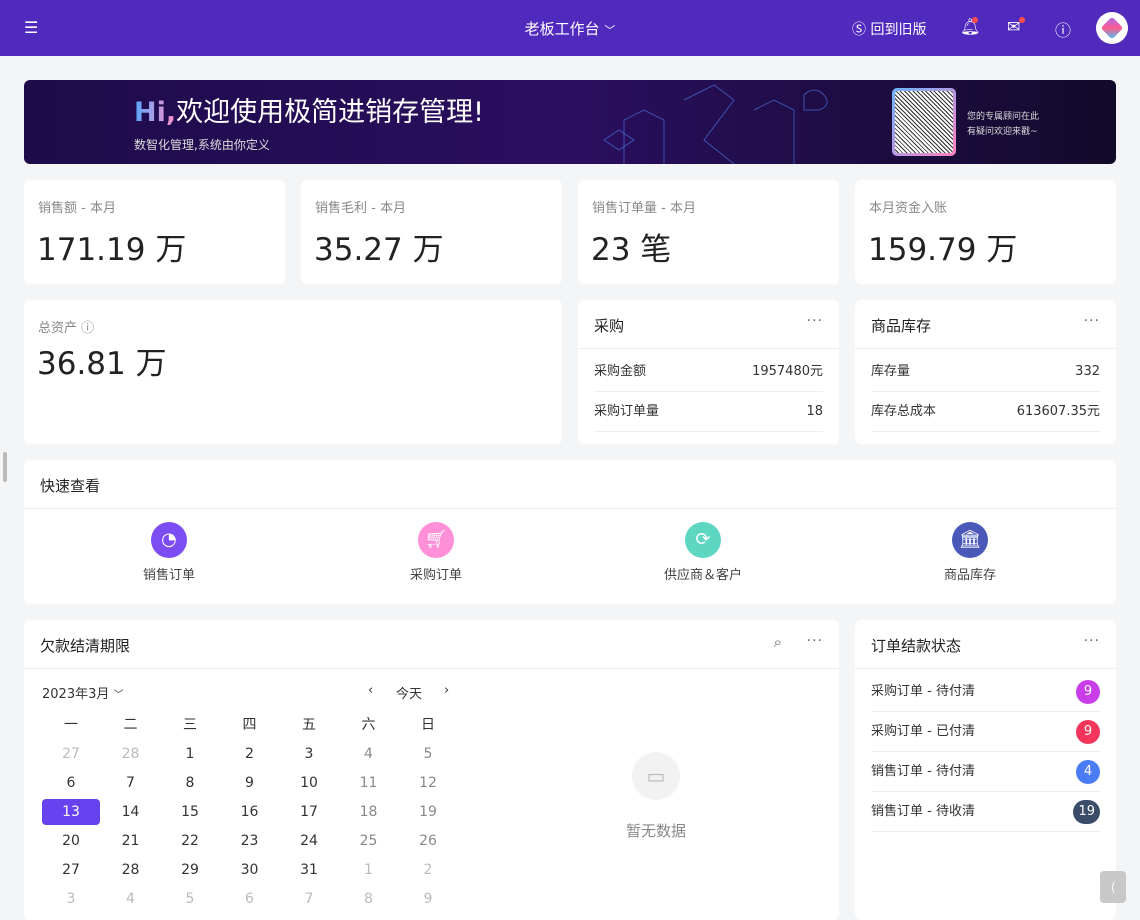 The image size is (1140, 920). What do you see at coordinates (708, 232) in the screenshot?
I see `stat-card-orders: 销售订单量 - 本月 23 笔` at bounding box center [708, 232].